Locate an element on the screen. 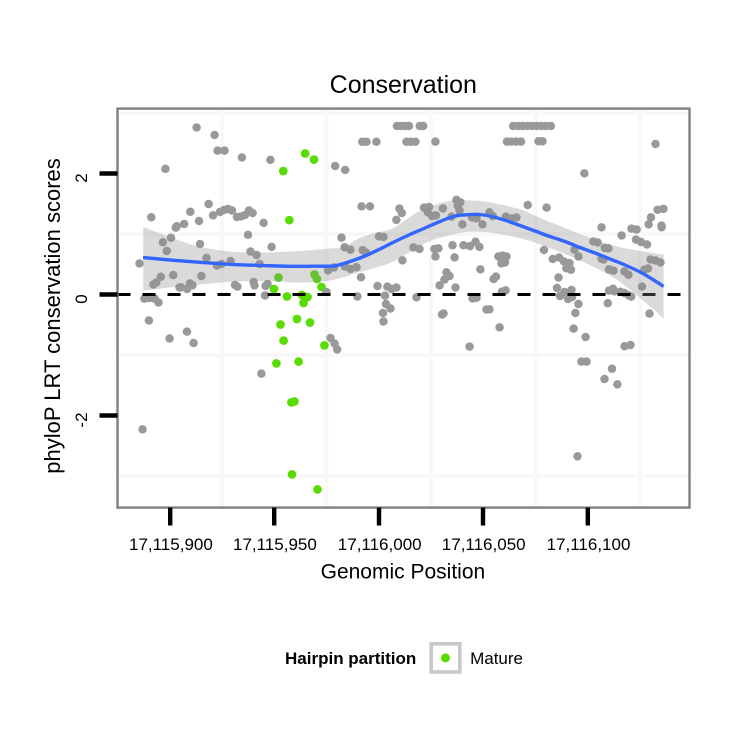 The image size is (750, 750). svg-text: Mature is located at coordinates (496, 658).